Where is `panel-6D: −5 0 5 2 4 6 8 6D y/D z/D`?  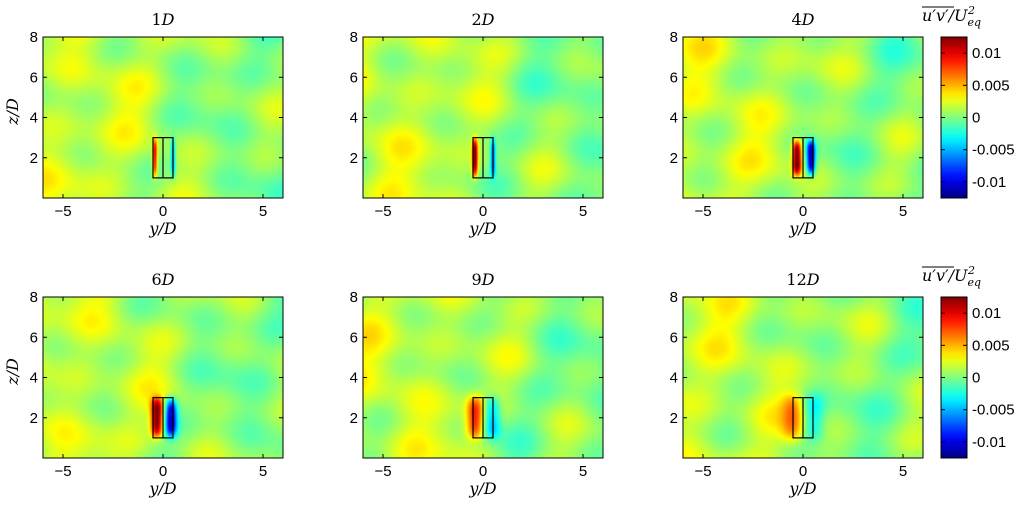
panel-6D: −5 0 5 2 4 6 8 6D y/D z/D is located at coordinates (143, 384).